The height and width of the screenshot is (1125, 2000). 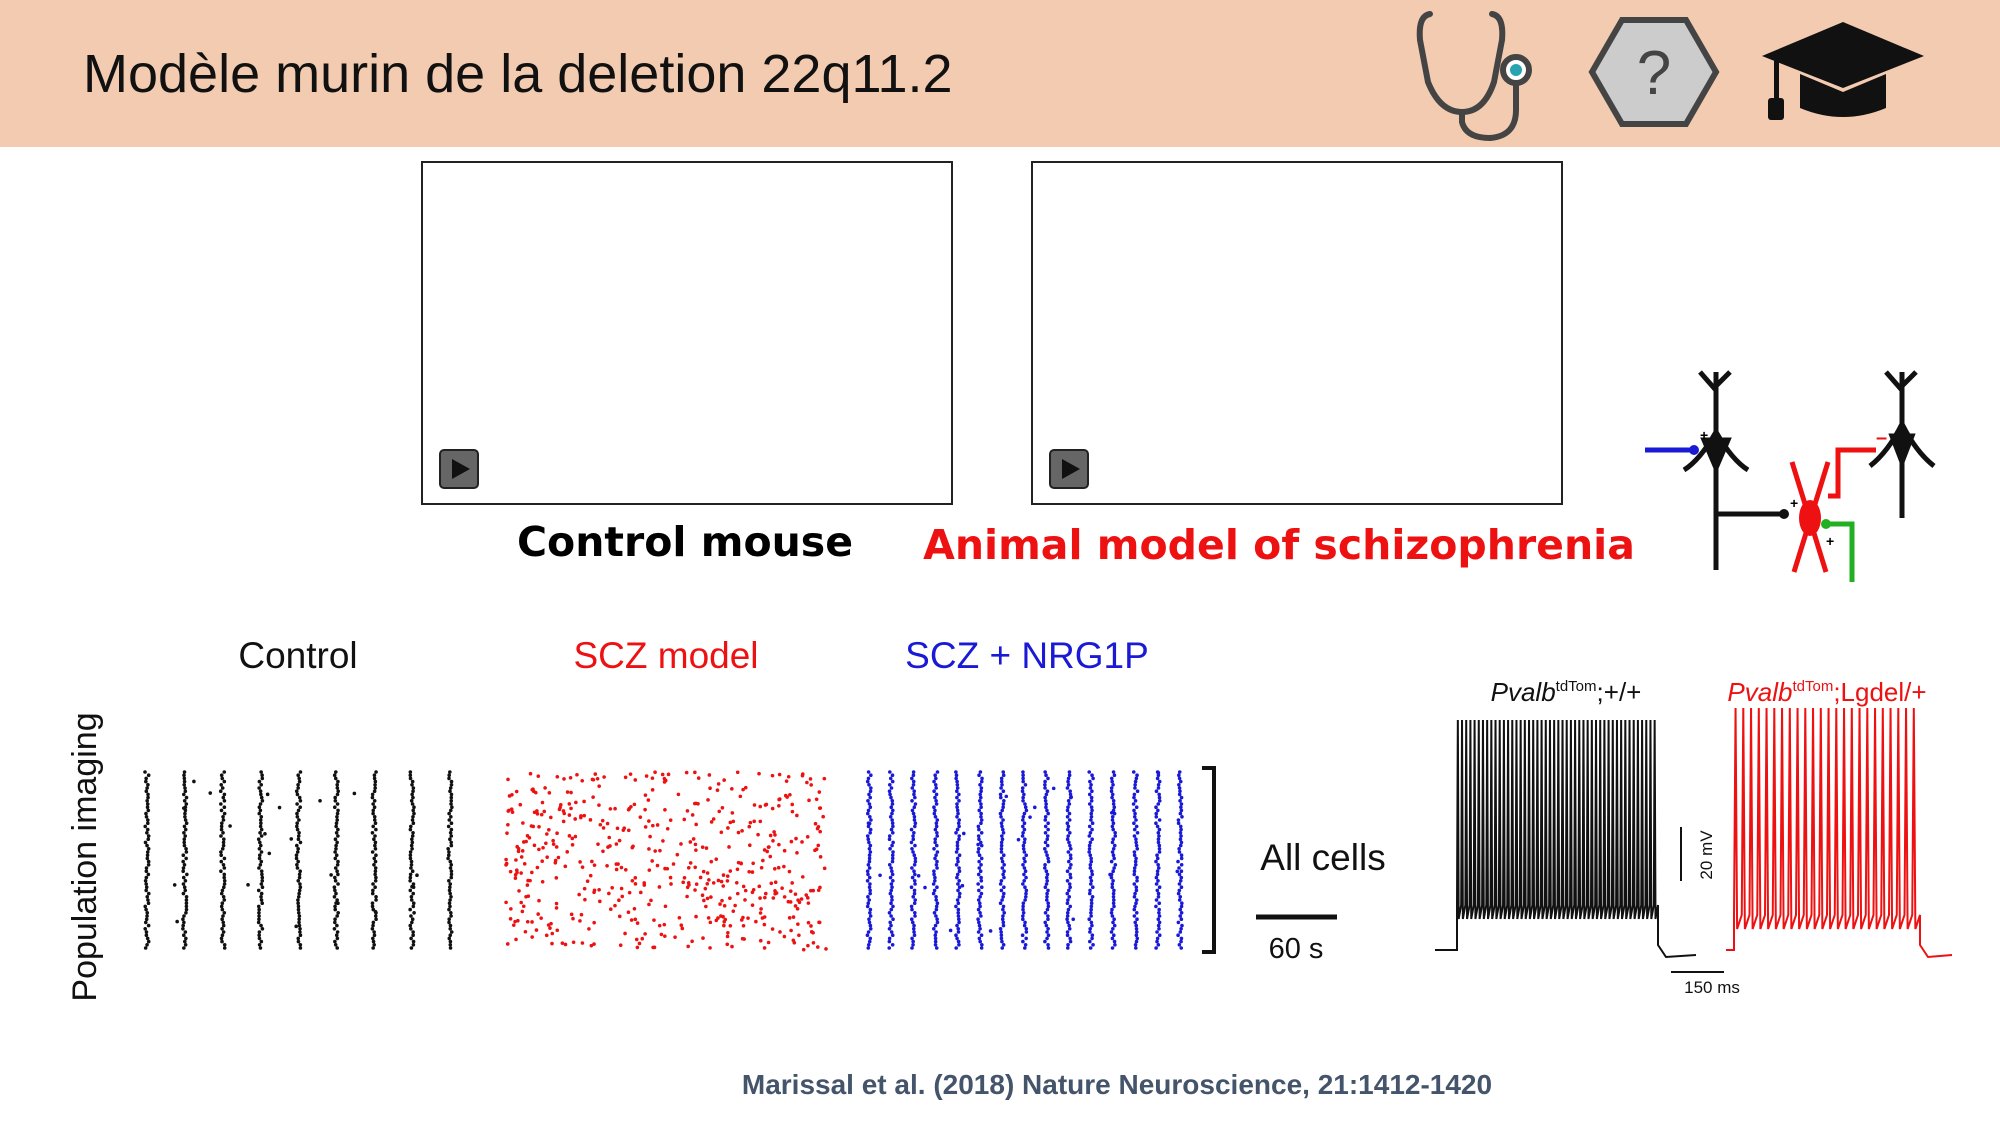 What do you see at coordinates (1566, 839) in the screenshot?
I see `voltage-trace` at bounding box center [1566, 839].